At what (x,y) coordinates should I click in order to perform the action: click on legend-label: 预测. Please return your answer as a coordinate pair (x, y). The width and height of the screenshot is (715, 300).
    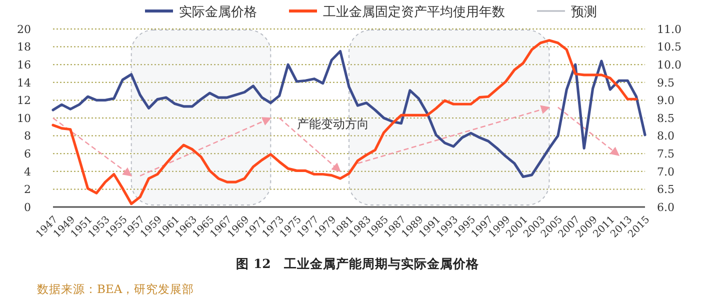
    Looking at the image, I should click on (584, 12).